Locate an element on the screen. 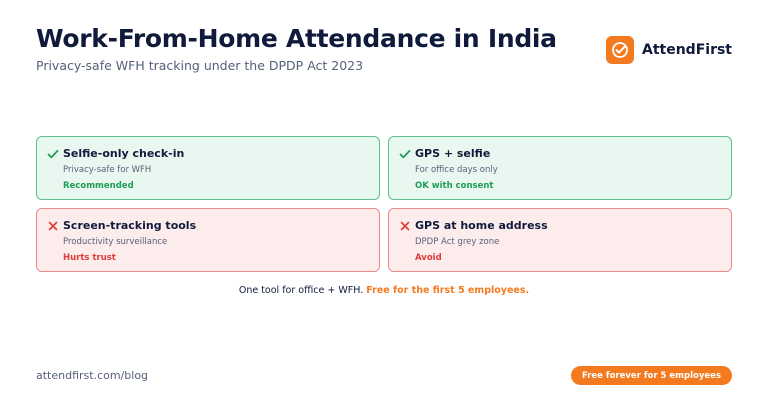 The image size is (768, 403). card-description: For office days only is located at coordinates (456, 170).